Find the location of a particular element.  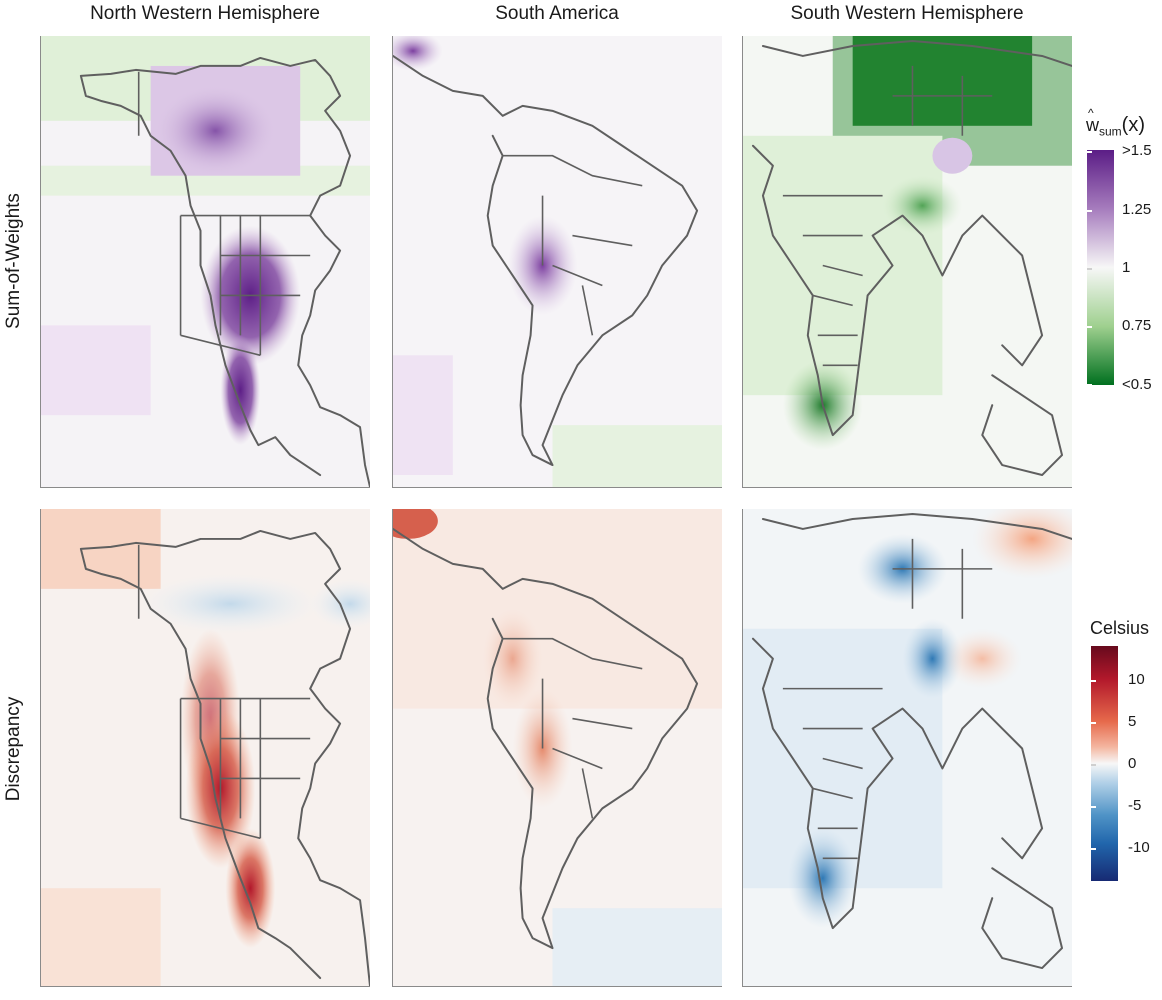

map-panel-discrepancy-south-america is located at coordinates (557, 748).